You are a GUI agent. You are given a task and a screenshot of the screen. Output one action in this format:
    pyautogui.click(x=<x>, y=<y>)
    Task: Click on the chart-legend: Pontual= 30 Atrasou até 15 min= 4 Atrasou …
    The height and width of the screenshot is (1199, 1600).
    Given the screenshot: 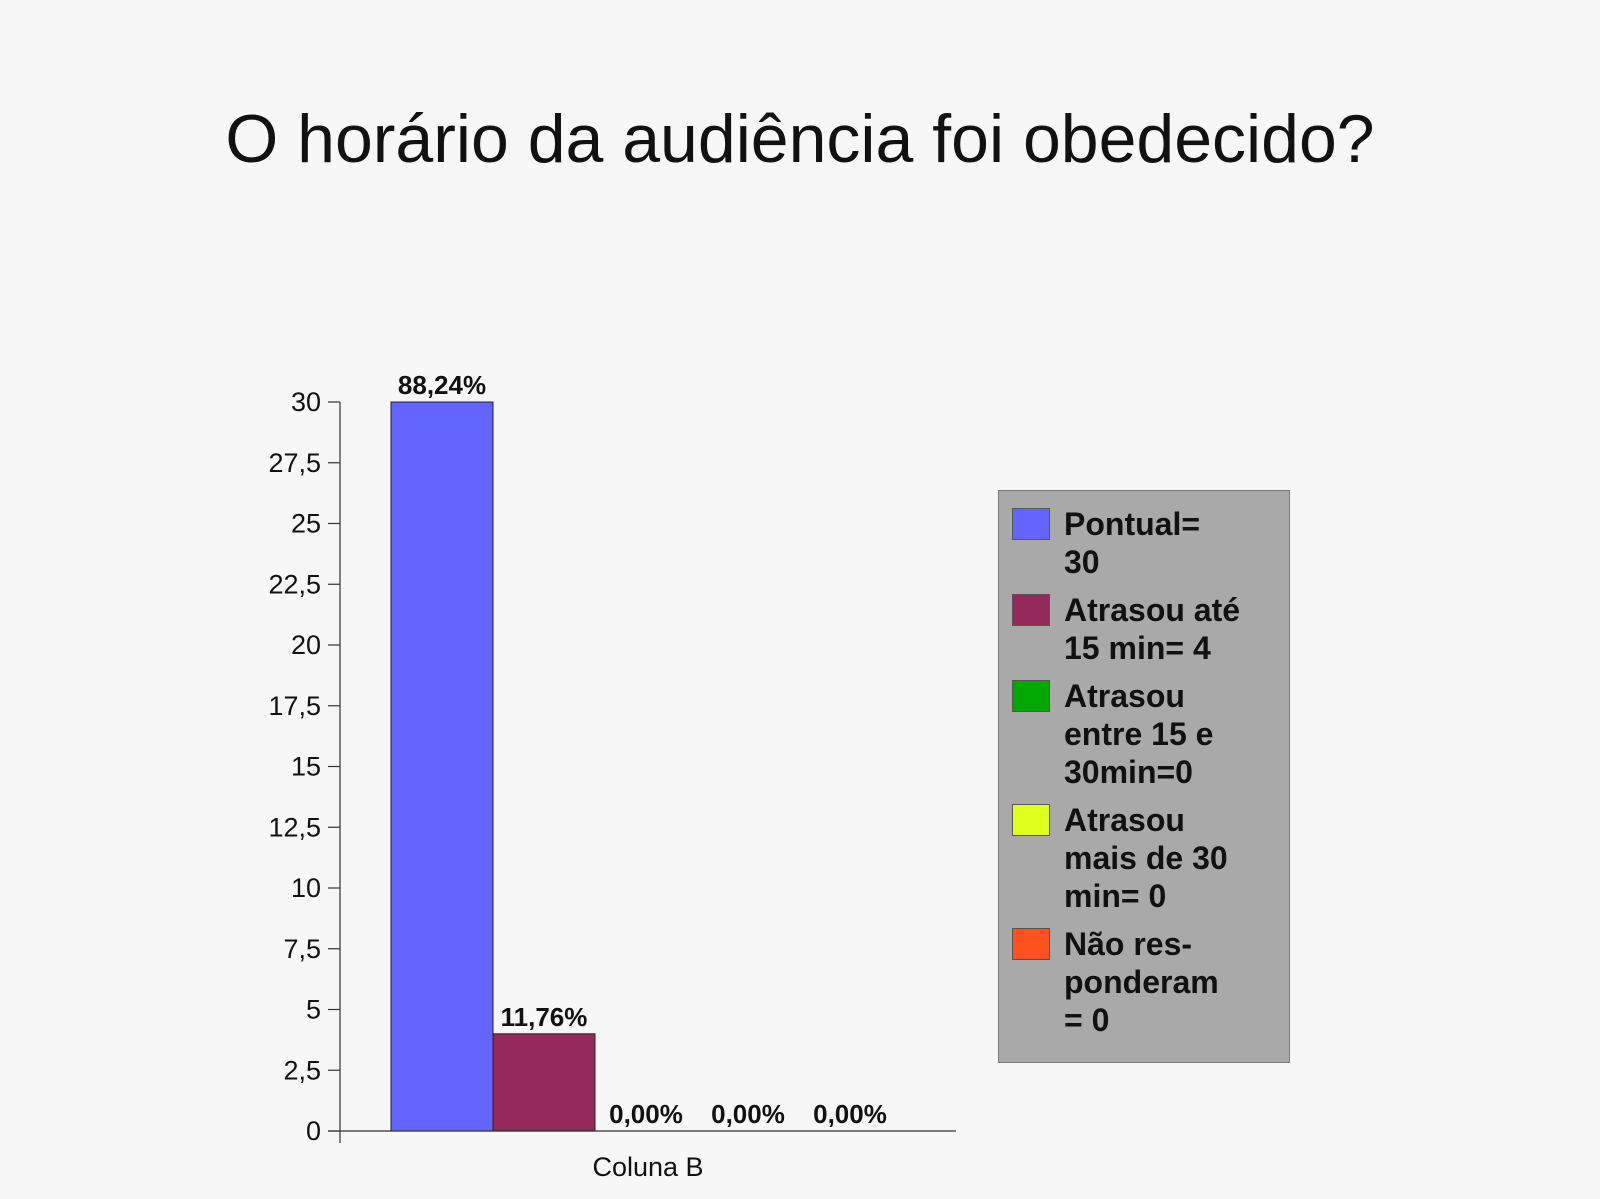 What is the action you would take?
    pyautogui.click(x=1144, y=776)
    